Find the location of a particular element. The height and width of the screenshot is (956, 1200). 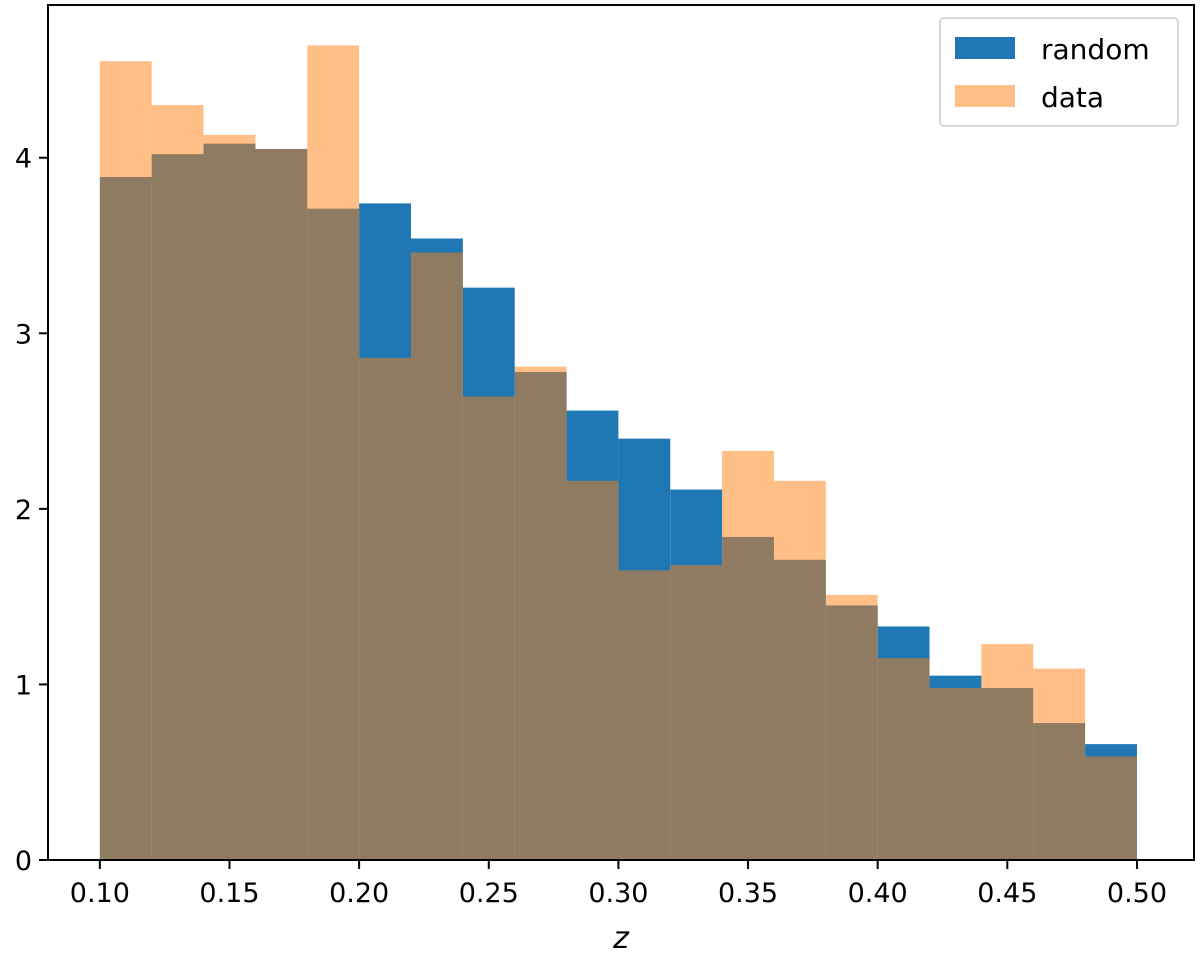

x-axis-ticks: 0.10 0.15 0.20 0.25 0.30 0.35 0.40 0.45 0.50 is located at coordinates (618, 884).